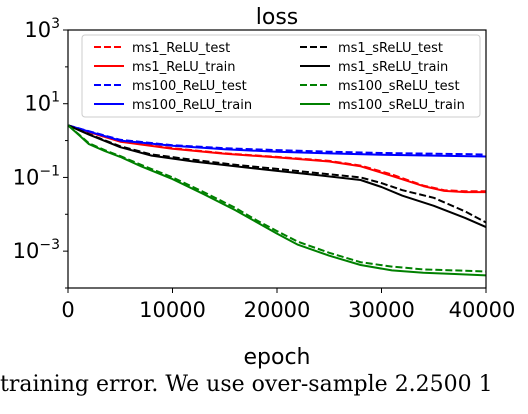 The width and height of the screenshot is (528, 414). I want to click on series-line-ms1_ReLU_train, so click(276, 159).